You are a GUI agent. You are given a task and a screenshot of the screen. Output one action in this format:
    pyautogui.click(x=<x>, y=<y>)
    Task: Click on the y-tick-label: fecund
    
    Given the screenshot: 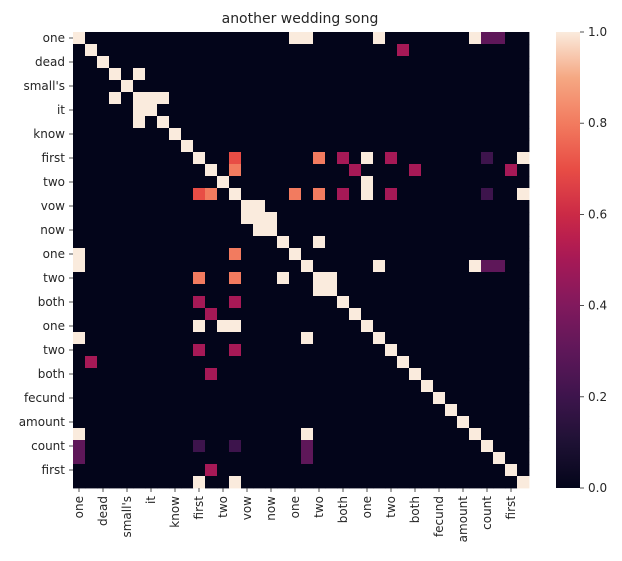 What is the action you would take?
    pyautogui.click(x=44, y=398)
    